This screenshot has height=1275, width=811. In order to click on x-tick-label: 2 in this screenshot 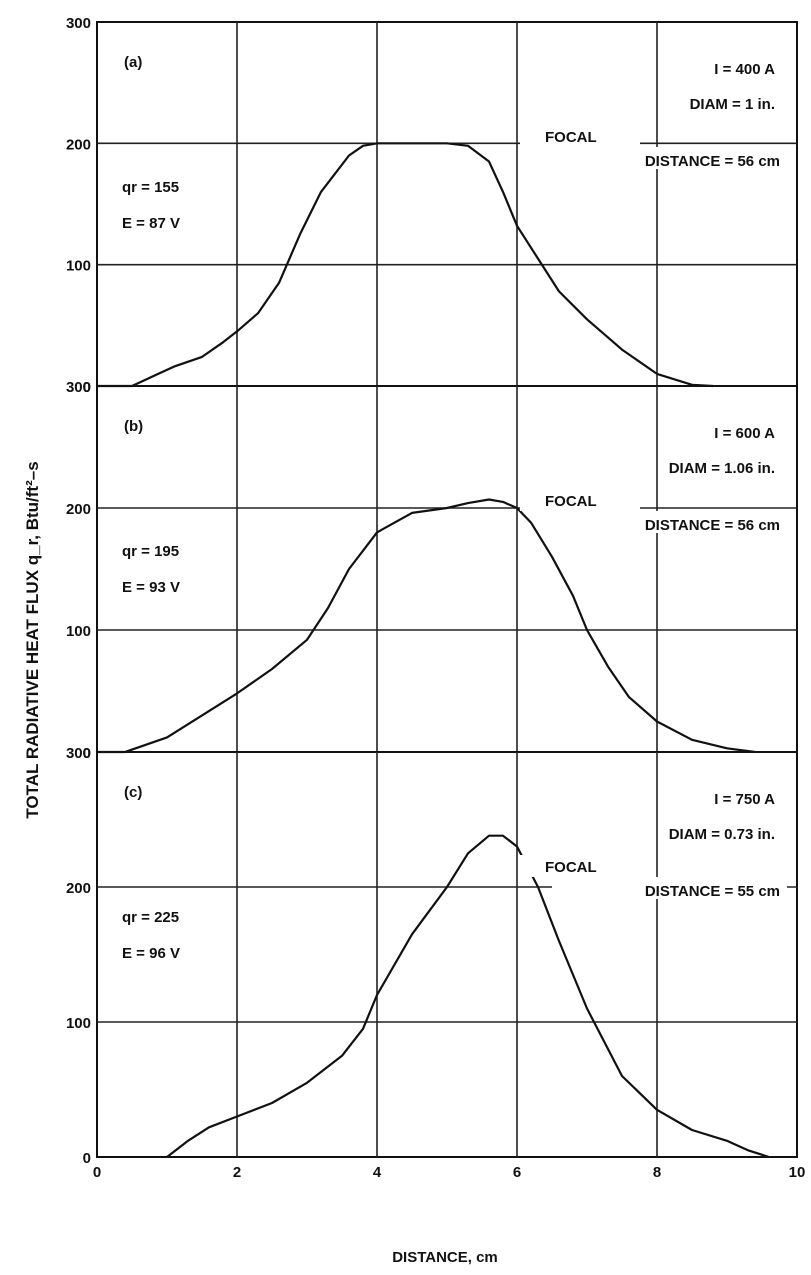, I will do `click(237, 1172)`.